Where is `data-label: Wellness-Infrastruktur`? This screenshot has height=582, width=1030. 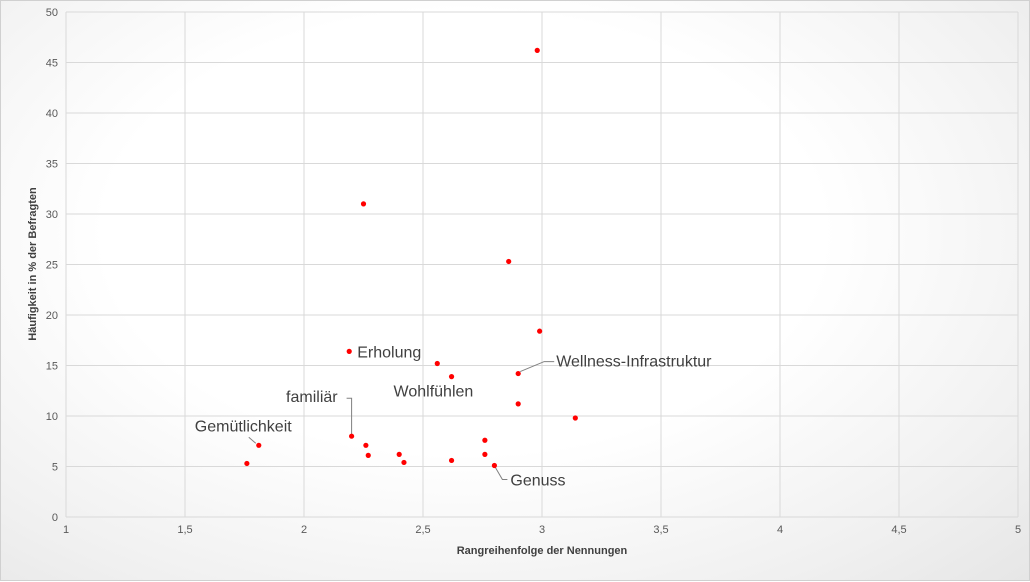
data-label: Wellness-Infrastruktur is located at coordinates (634, 362).